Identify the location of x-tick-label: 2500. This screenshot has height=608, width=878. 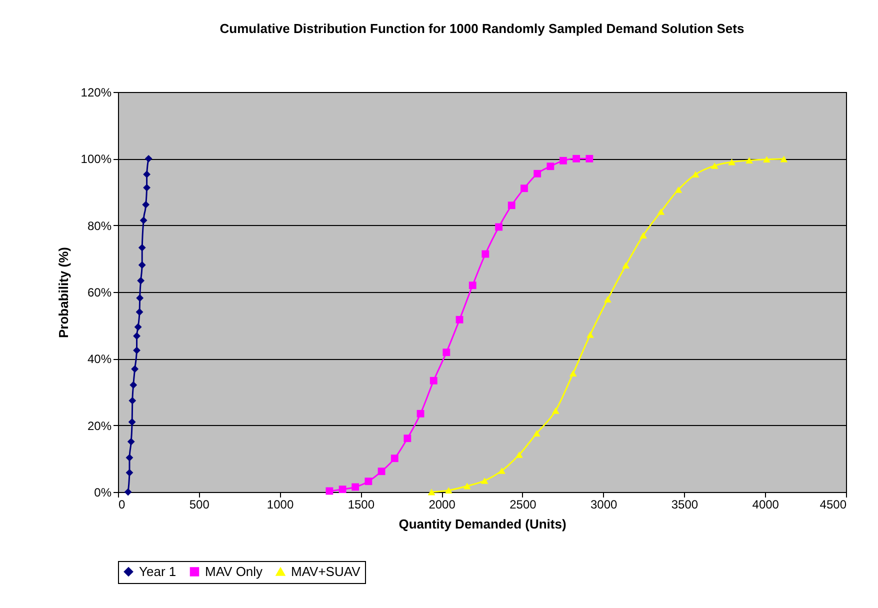
(523, 505).